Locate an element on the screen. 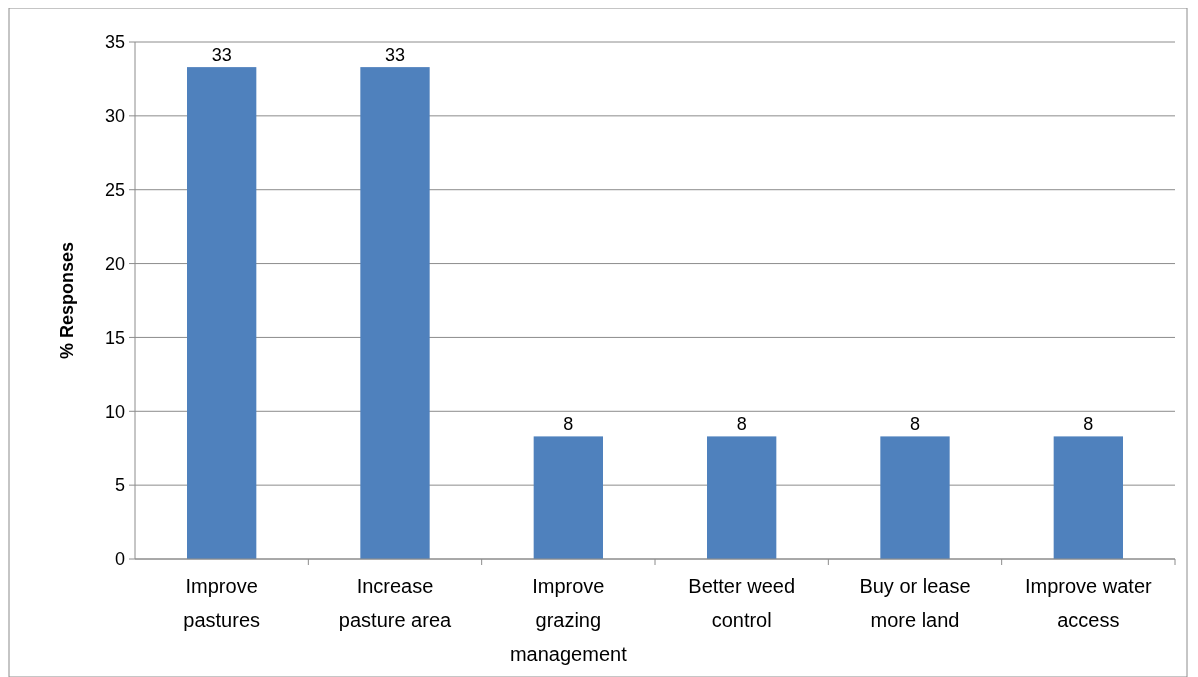  y-tick-label: 15 is located at coordinates (114, 337).